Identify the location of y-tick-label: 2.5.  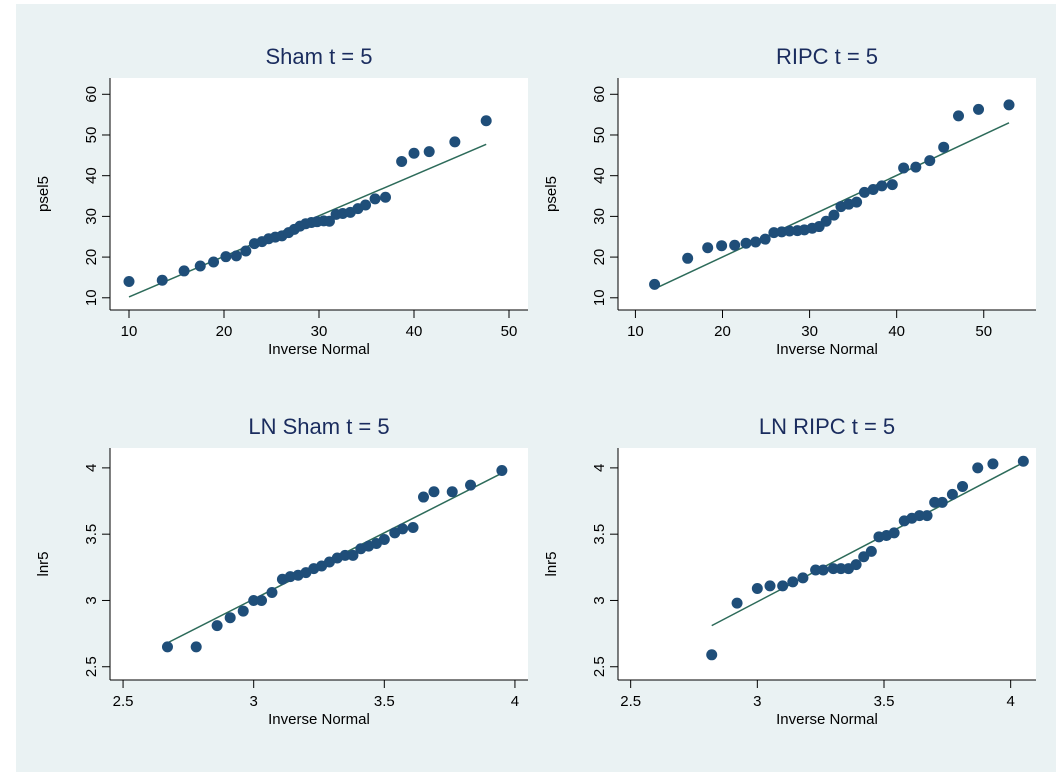
(599, 666).